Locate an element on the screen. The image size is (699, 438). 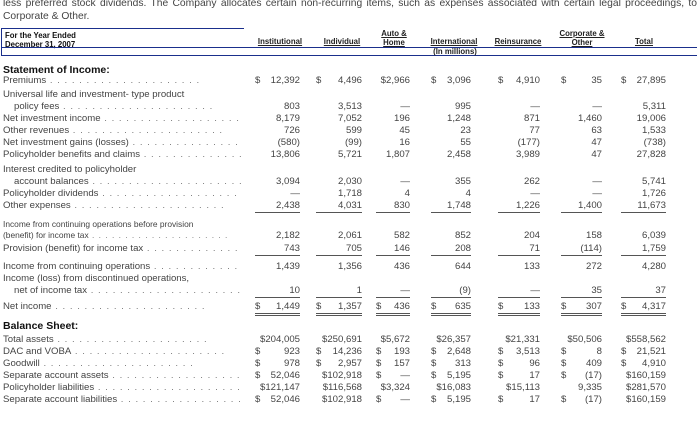
cell-goodwill-col1: 2,957 is located at coordinates (349, 363).